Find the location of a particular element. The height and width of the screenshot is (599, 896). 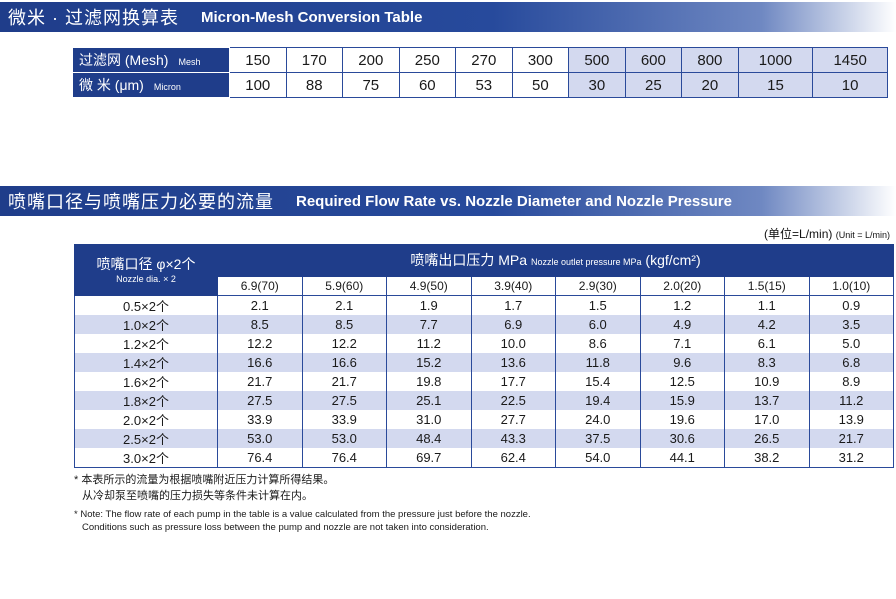

flow-value-cell: 33.9 is located at coordinates (260, 419).